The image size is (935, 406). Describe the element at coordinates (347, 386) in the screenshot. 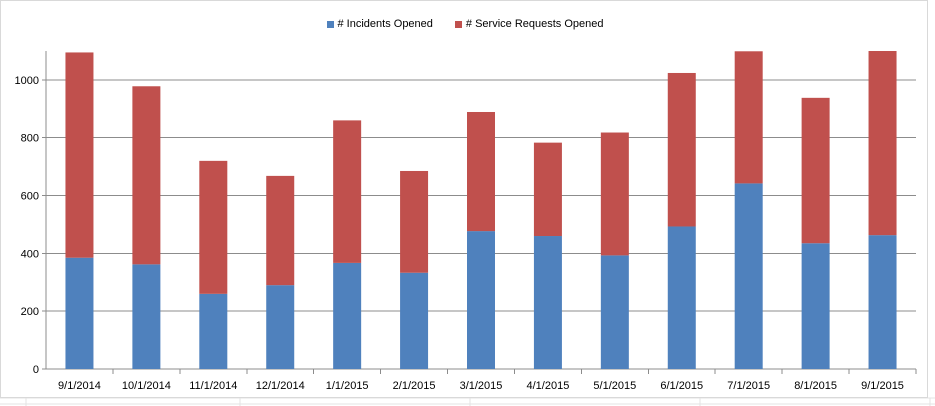

I see `x-tick-label-4: 1/1/2015` at that location.